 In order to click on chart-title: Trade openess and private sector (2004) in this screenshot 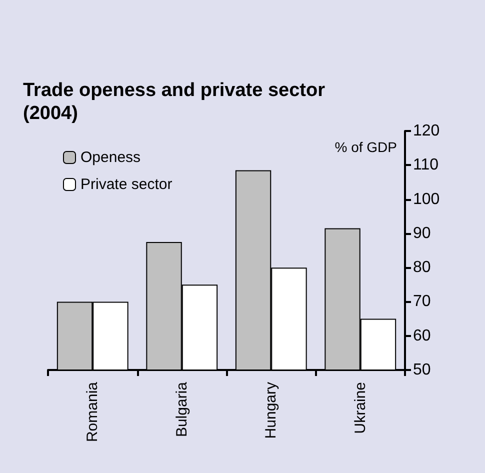, I will do `click(176, 102)`.